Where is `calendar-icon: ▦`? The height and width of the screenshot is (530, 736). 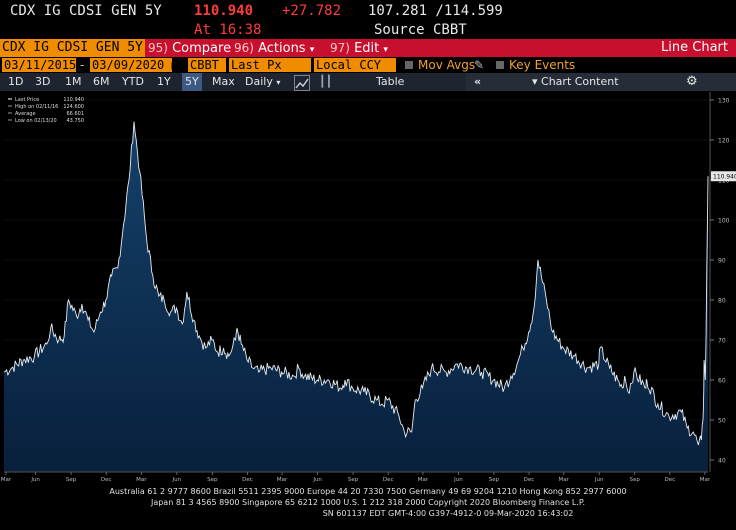 calendar-icon: ▦ is located at coordinates (171, 65).